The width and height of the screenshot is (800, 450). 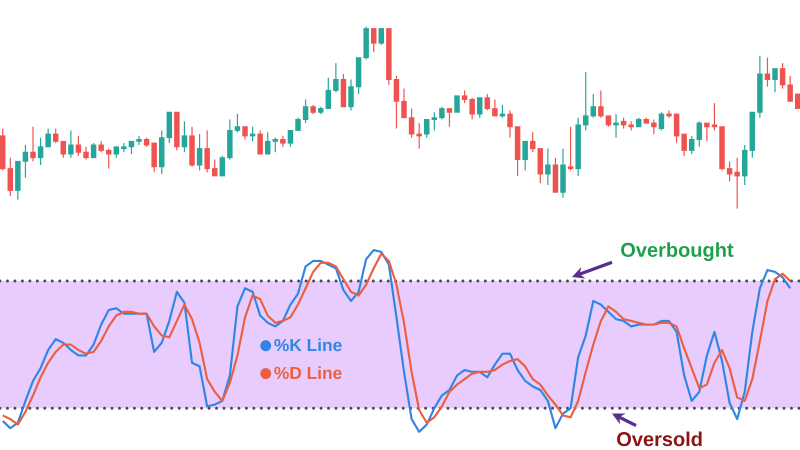 What do you see at coordinates (308, 373) in the screenshot?
I see `legend-label: %D Line` at bounding box center [308, 373].